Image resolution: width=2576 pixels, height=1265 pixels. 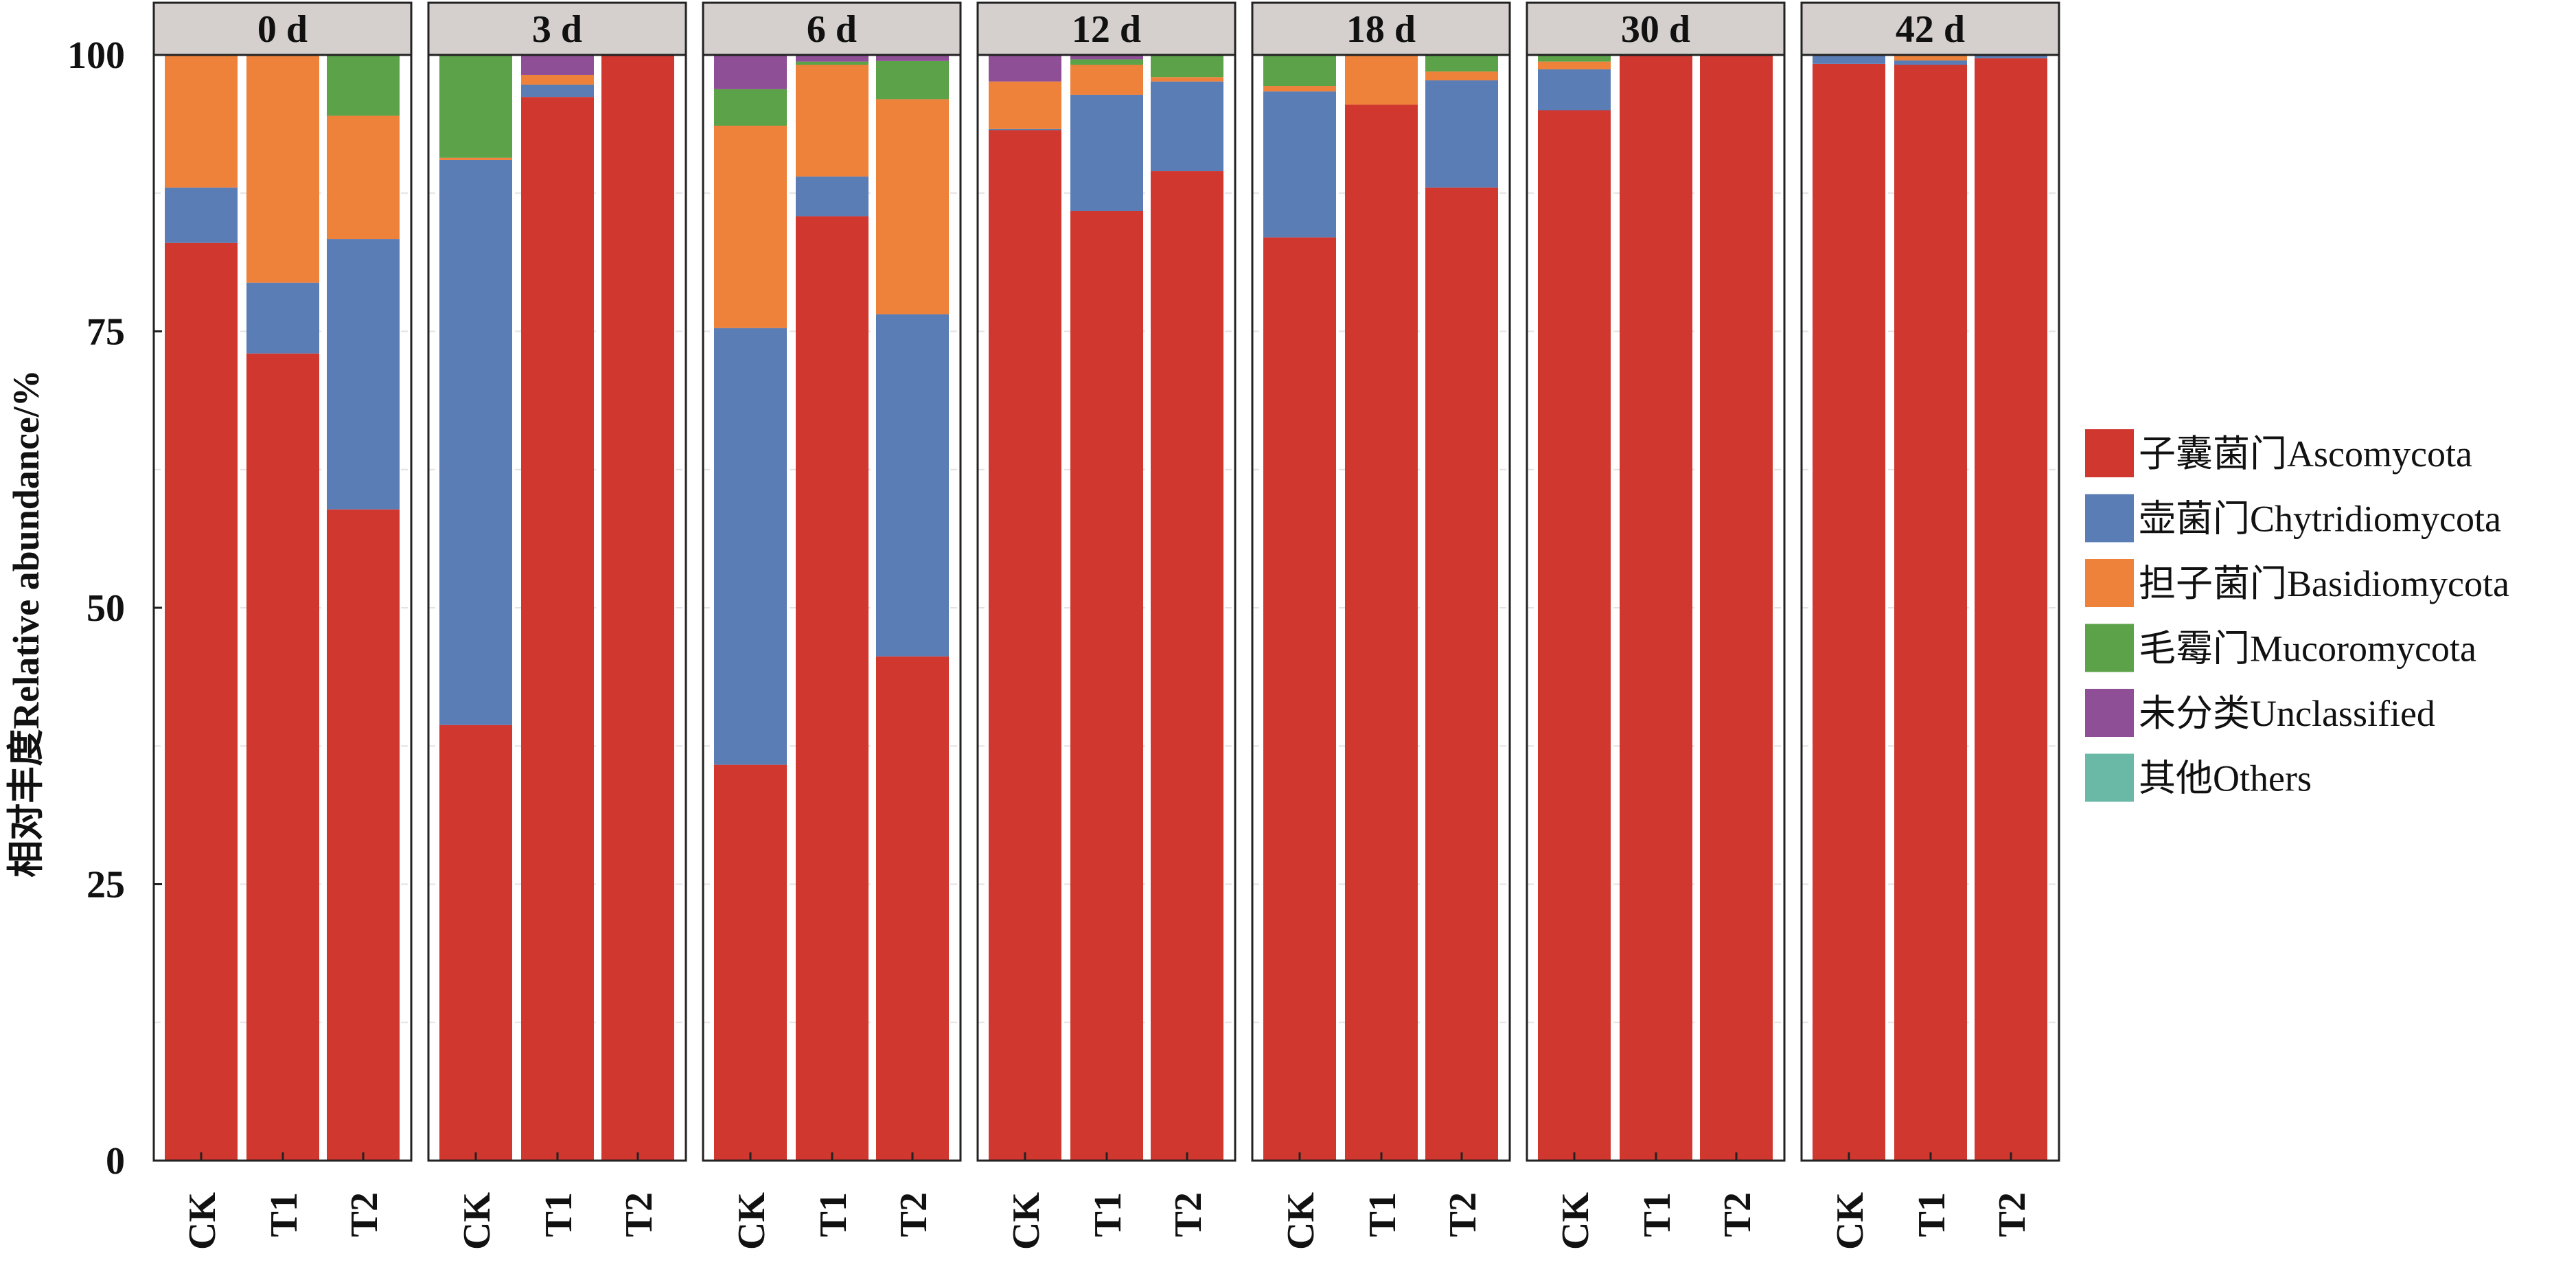 What do you see at coordinates (106, 885) in the screenshot?
I see `y-tick-label: 25` at bounding box center [106, 885].